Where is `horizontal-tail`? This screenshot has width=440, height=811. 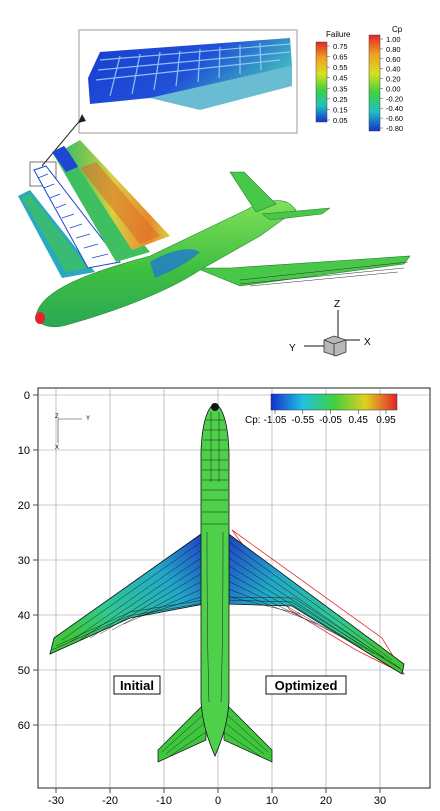 horizontal-tail is located at coordinates (296, 214).